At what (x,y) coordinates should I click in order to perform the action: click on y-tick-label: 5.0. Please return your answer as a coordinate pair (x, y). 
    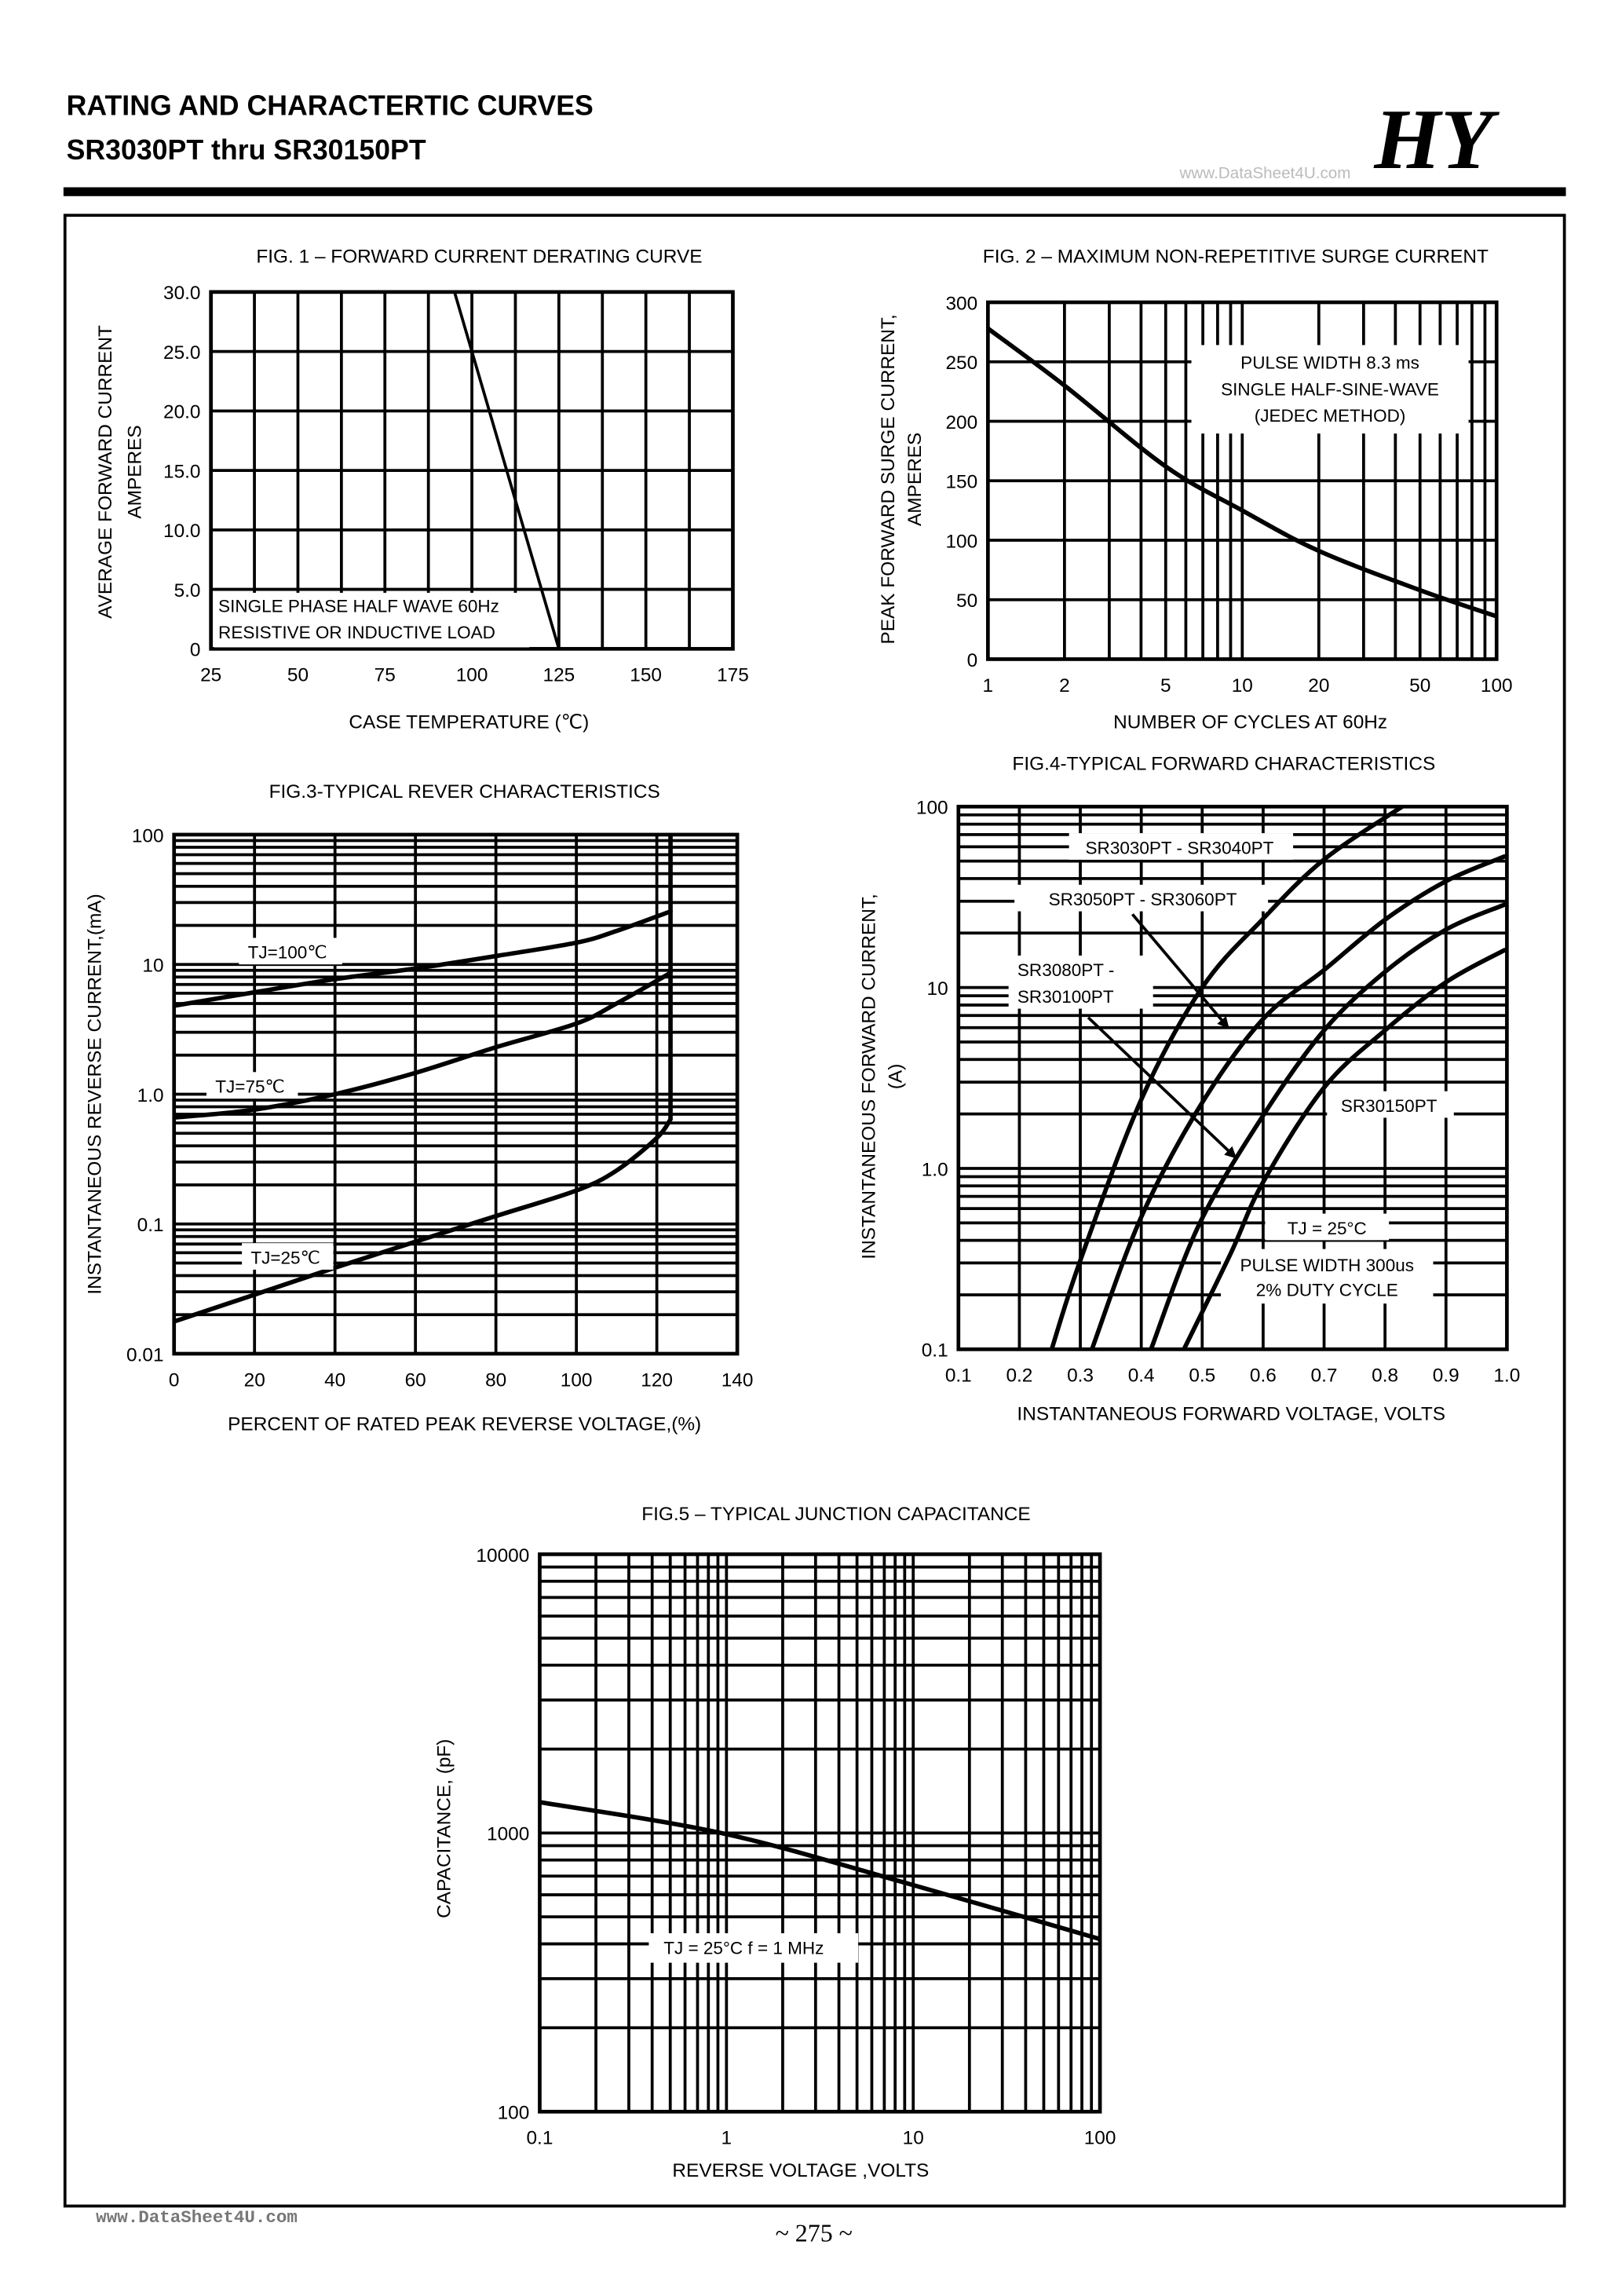
    Looking at the image, I should click on (187, 590).